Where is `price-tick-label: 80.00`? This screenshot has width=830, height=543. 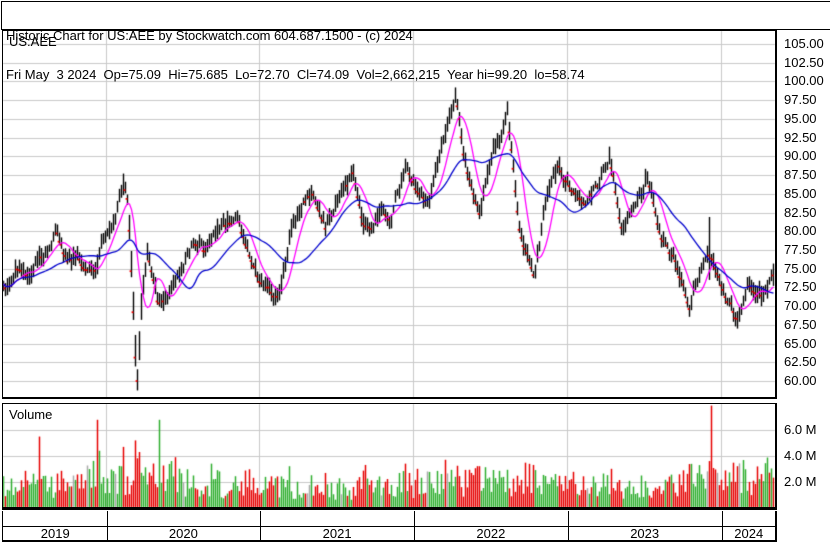
price-tick-label: 80.00 is located at coordinates (800, 230).